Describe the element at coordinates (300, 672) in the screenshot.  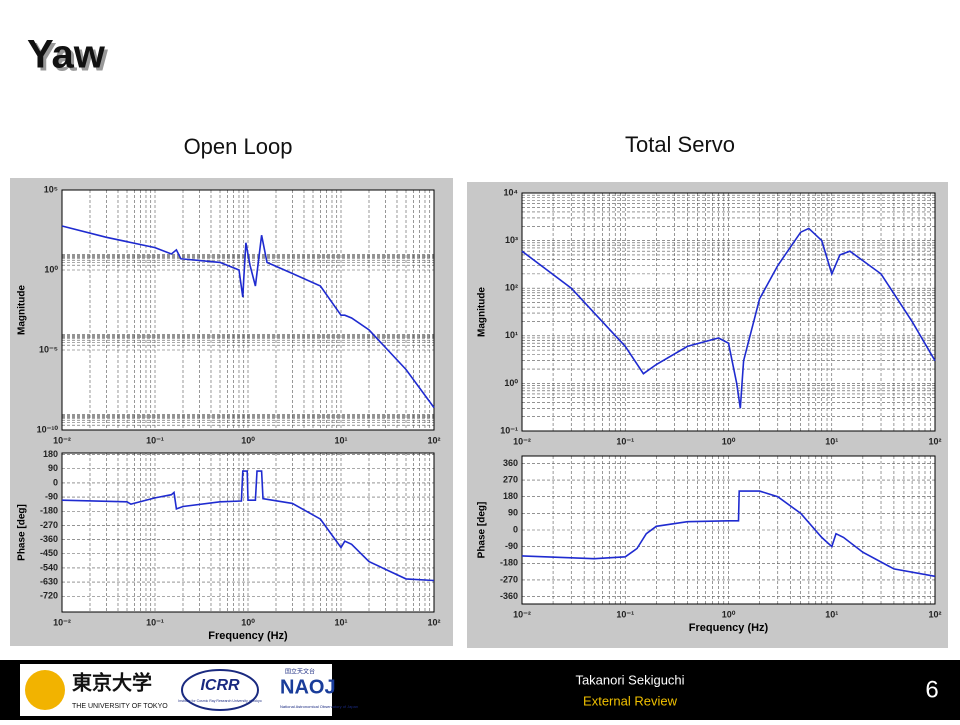
I see `logo-text: 国立天文台` at that location.